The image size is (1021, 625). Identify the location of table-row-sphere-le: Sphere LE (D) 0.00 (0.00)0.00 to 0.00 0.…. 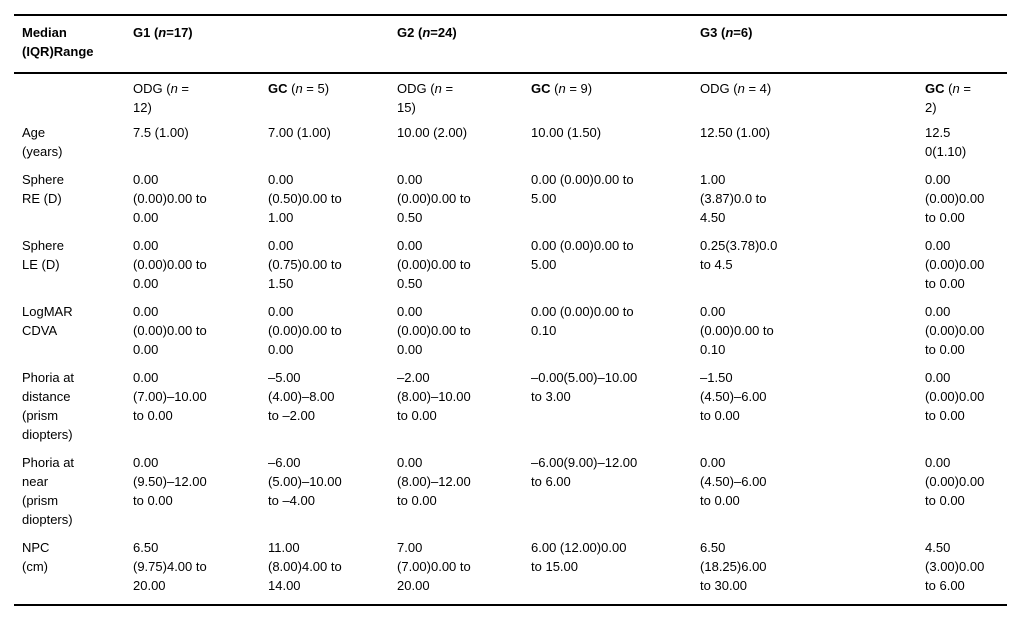
(510, 265).